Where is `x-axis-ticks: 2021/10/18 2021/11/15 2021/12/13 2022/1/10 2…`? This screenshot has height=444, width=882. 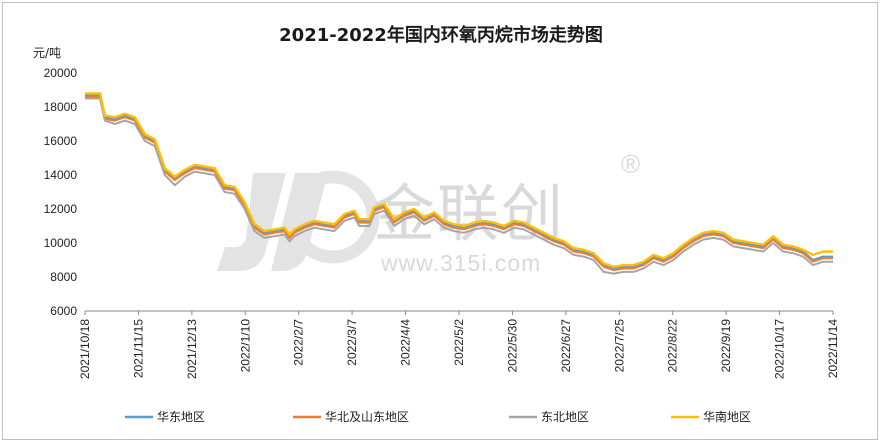
x-axis-ticks: 2021/10/18 2021/11/15 2021/12/13 2022/1/10 2… is located at coordinates (459, 345).